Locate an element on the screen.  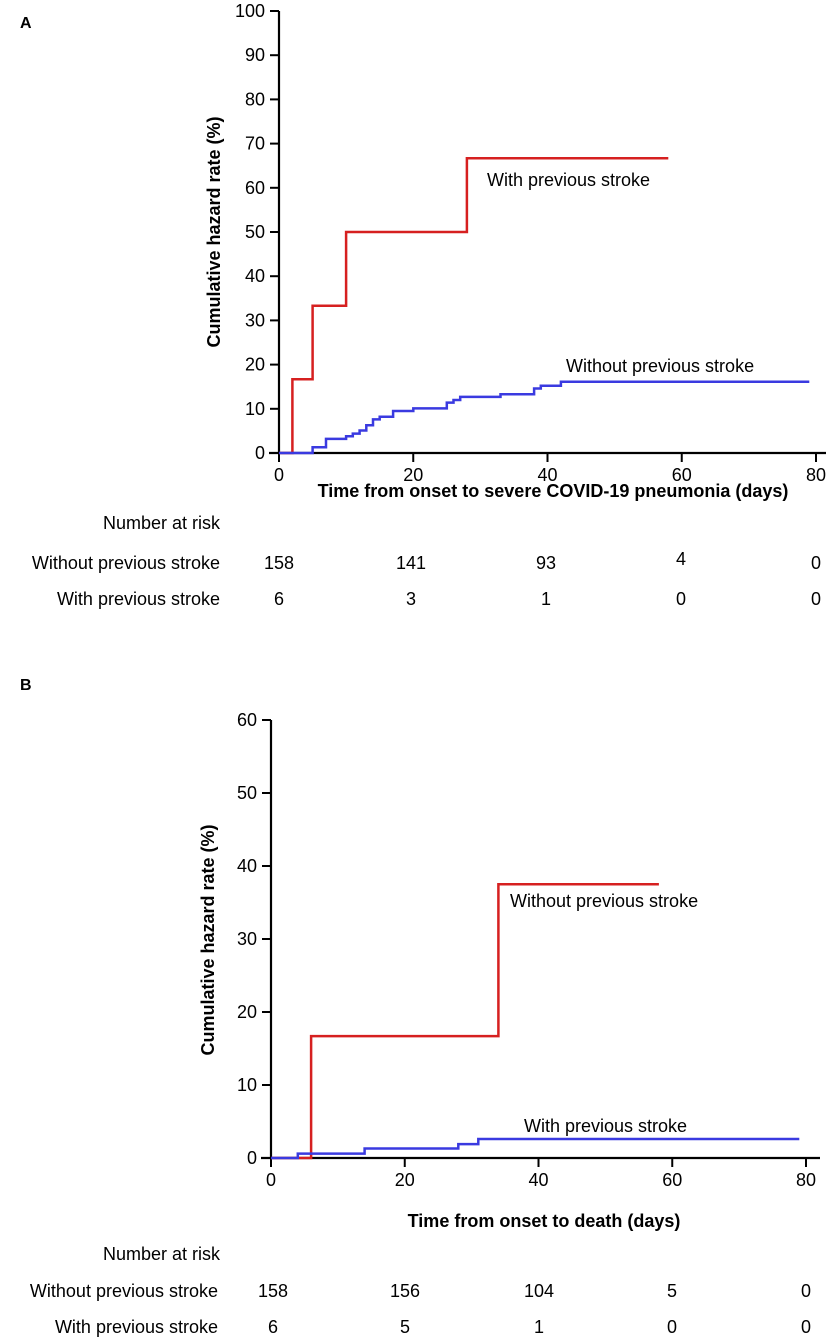
panel-a-risk-value: 4 is located at coordinates (681, 559).